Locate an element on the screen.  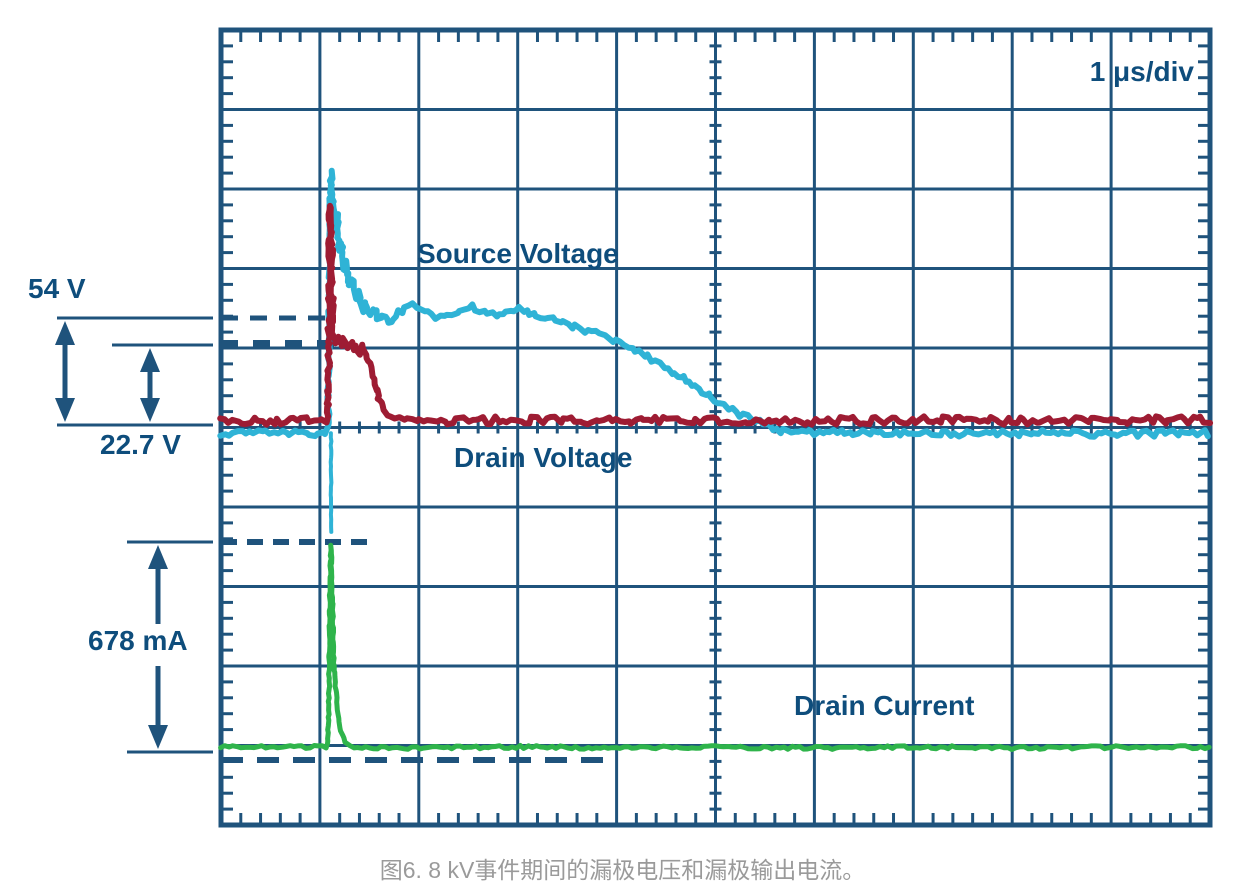
drain-current-label: Drain Current is located at coordinates (884, 705).